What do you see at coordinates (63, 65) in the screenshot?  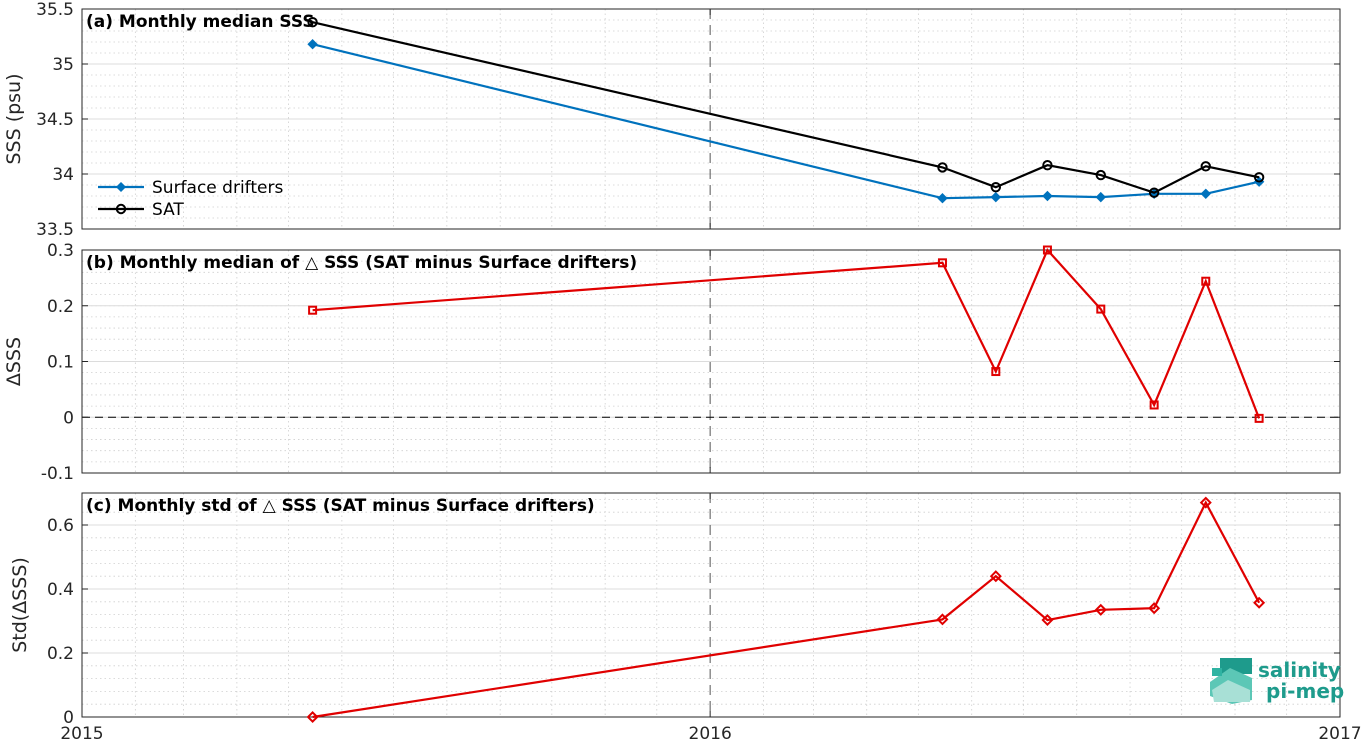 I see `y-tick-label: 35` at bounding box center [63, 65].